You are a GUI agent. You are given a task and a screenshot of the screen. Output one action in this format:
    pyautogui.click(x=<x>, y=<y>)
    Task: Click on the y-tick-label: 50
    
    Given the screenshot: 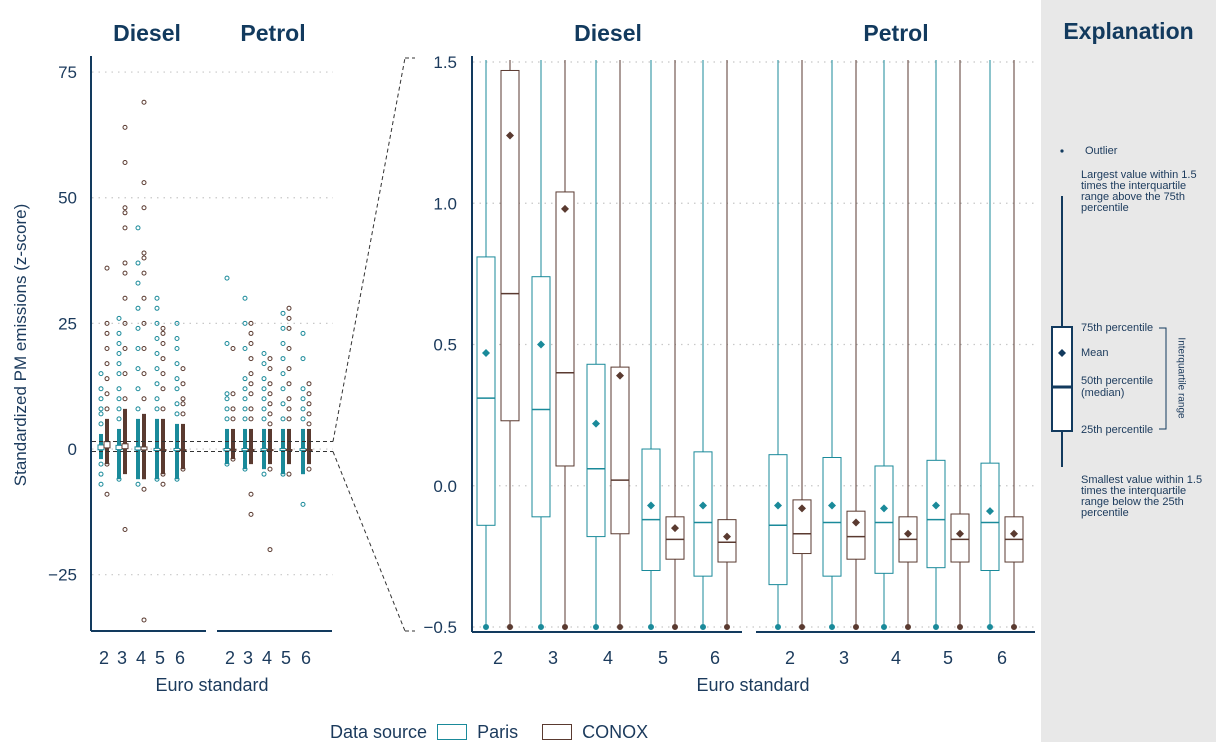 What is the action you would take?
    pyautogui.click(x=67, y=198)
    